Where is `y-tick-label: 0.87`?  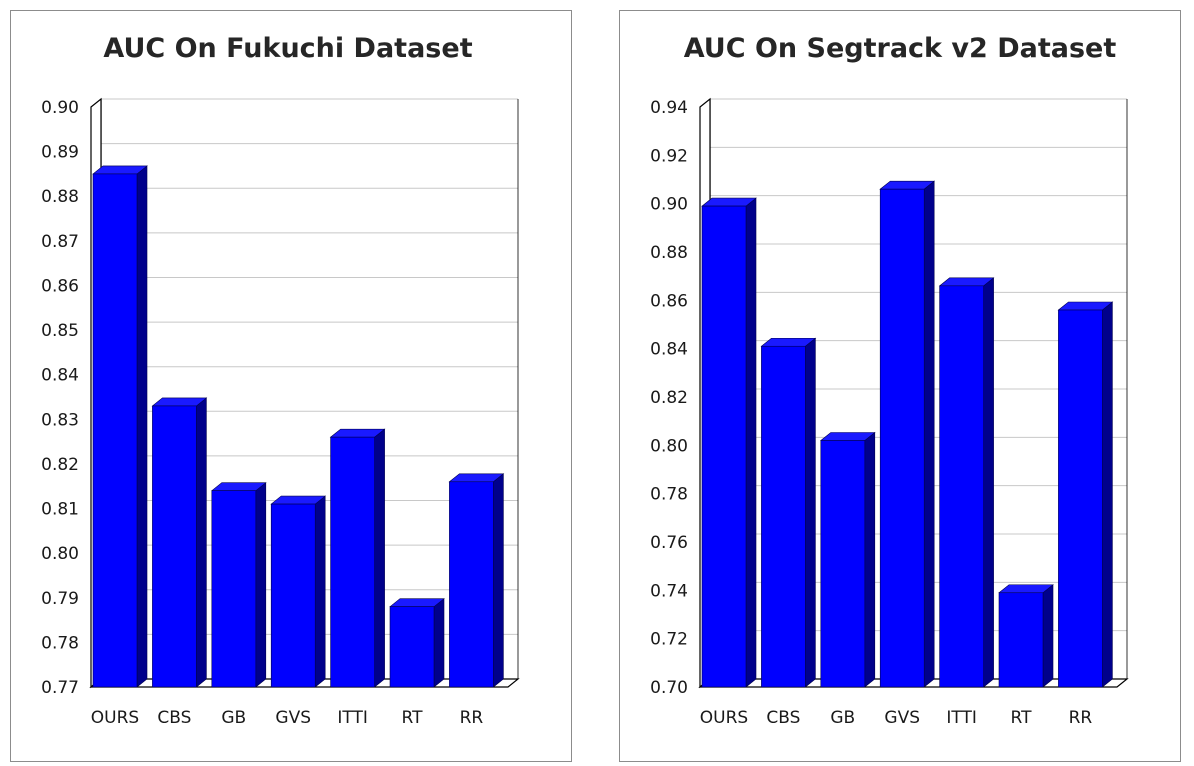
y-tick-label: 0.87 is located at coordinates (60, 242).